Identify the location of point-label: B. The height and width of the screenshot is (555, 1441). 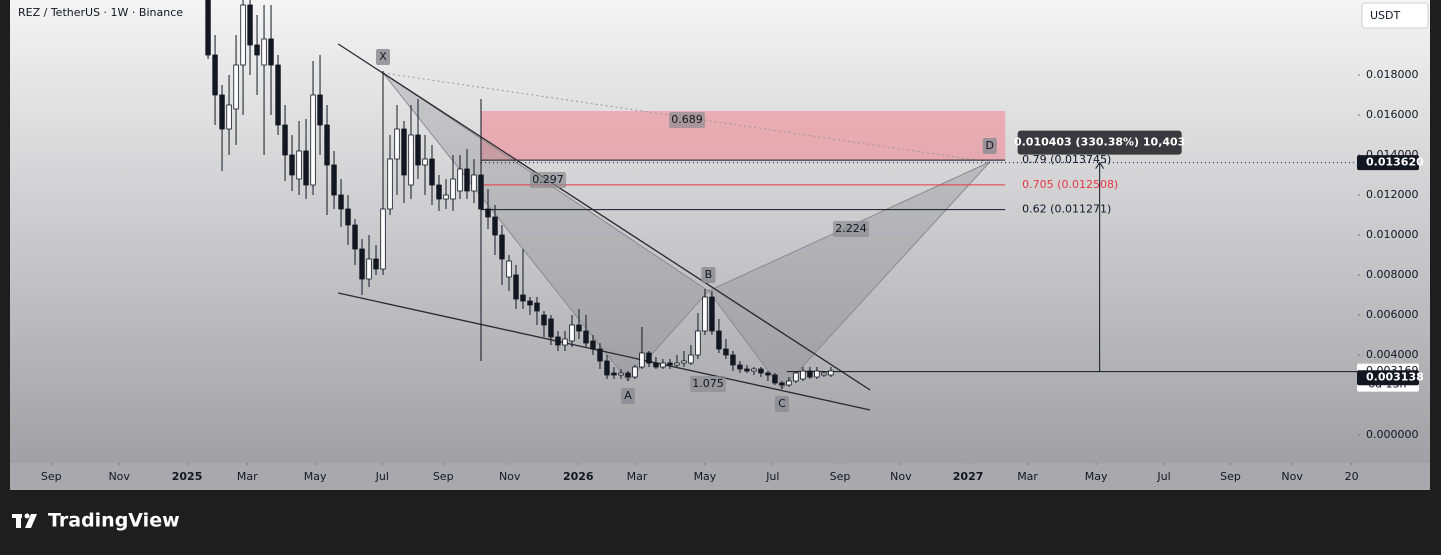
(709, 274).